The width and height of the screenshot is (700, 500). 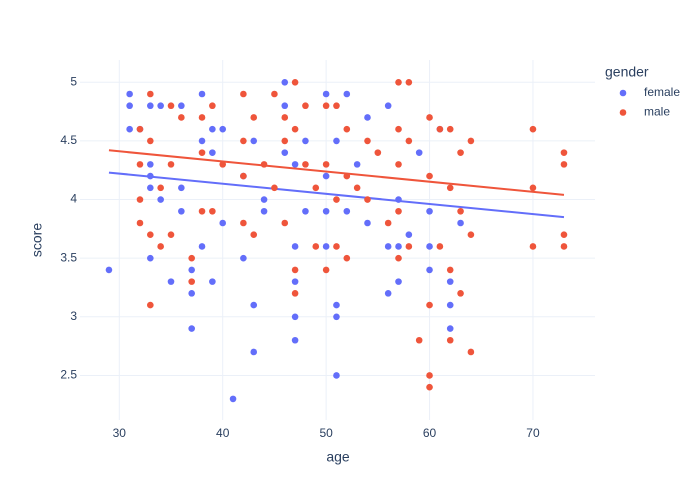 What do you see at coordinates (326, 433) in the screenshot?
I see `x-tick-label: 50` at bounding box center [326, 433].